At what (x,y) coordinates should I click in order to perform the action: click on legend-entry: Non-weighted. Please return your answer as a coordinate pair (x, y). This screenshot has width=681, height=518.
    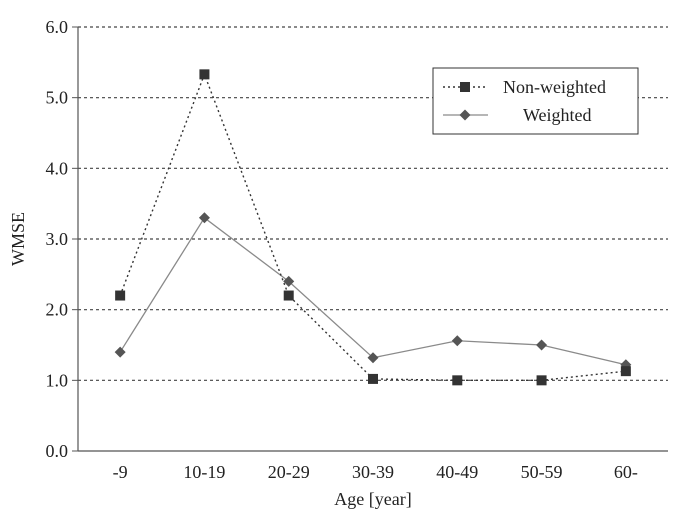
    Looking at the image, I should click on (524, 87).